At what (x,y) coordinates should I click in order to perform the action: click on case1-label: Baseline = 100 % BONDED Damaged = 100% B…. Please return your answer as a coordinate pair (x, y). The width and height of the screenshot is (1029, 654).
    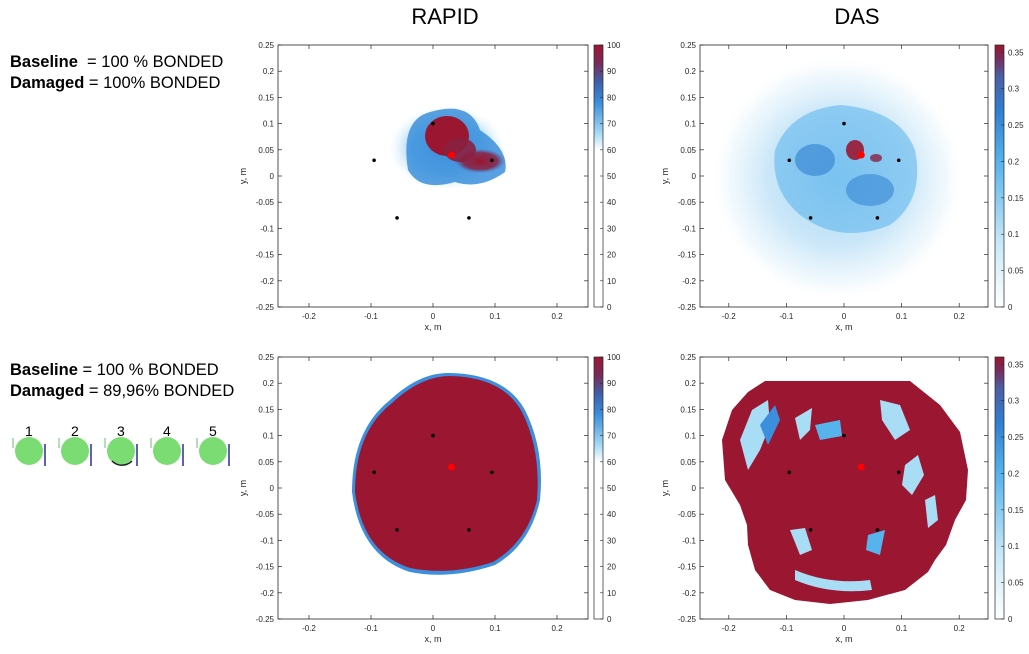
    Looking at the image, I should click on (116, 73).